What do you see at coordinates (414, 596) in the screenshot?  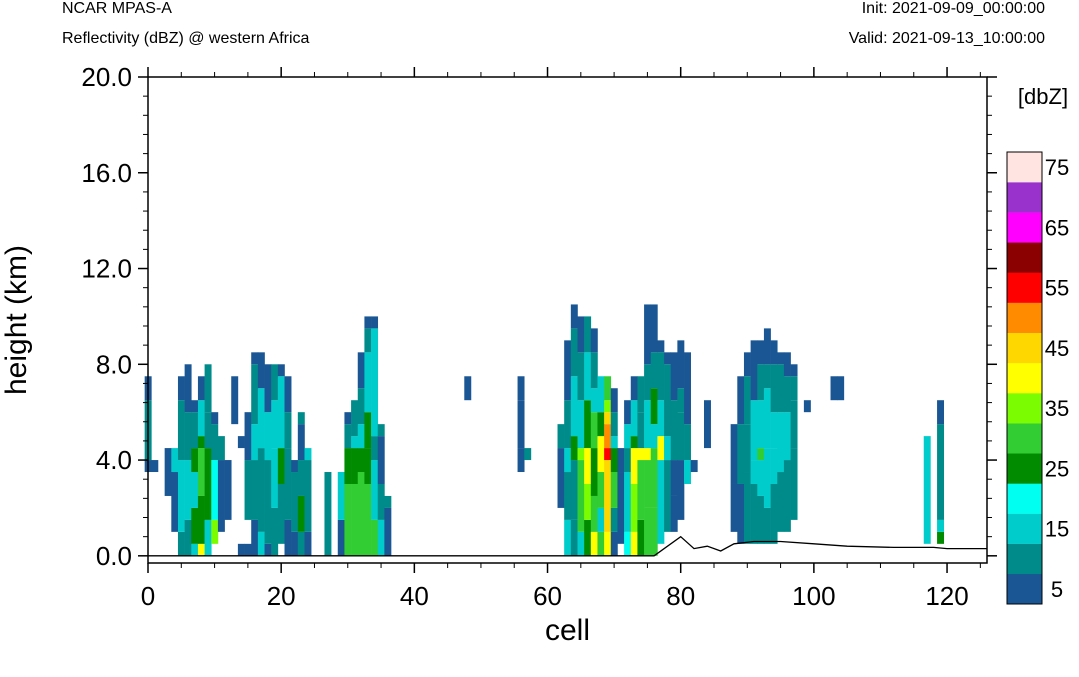 I see `x-tick-label: 40` at bounding box center [414, 596].